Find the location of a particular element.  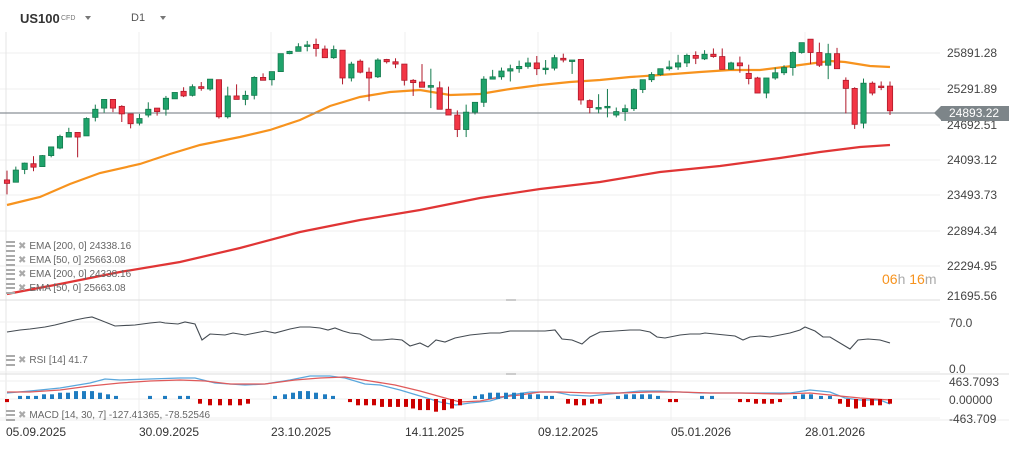

legend-value: 25663.08 is located at coordinates (104, 289).